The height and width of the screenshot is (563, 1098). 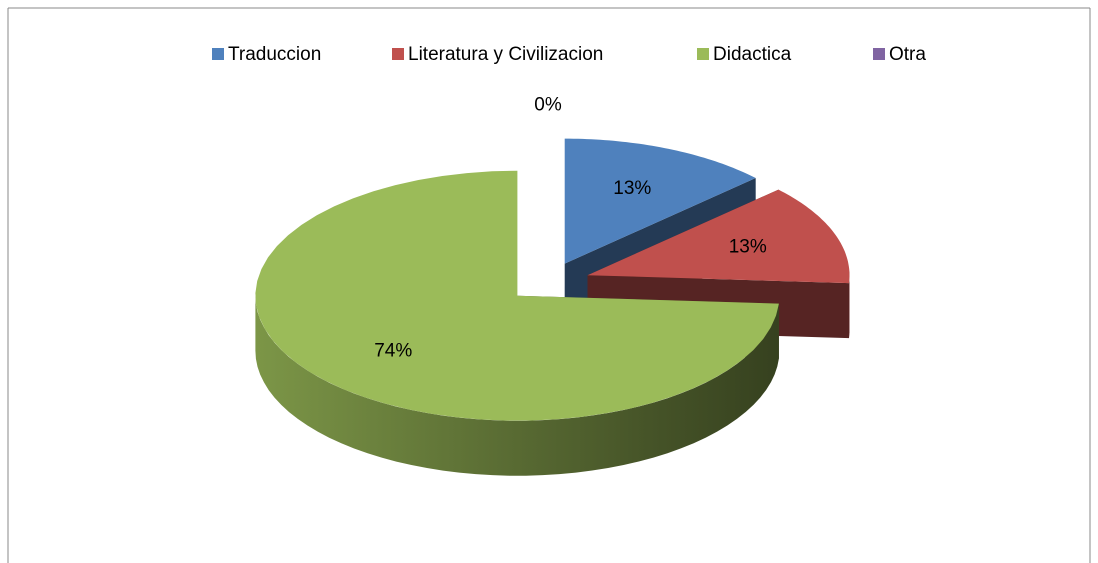 What do you see at coordinates (849, 307) in the screenshot?
I see `slice-side` at bounding box center [849, 307].